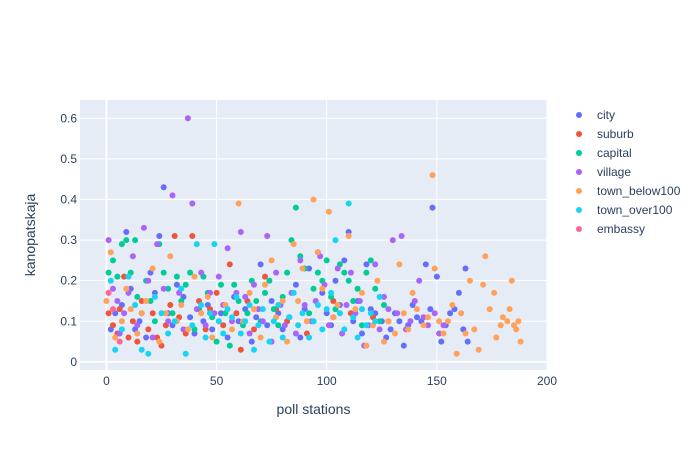 The width and height of the screenshot is (700, 450). I want to click on legend-item-town_below100: town_below100, so click(628, 191).